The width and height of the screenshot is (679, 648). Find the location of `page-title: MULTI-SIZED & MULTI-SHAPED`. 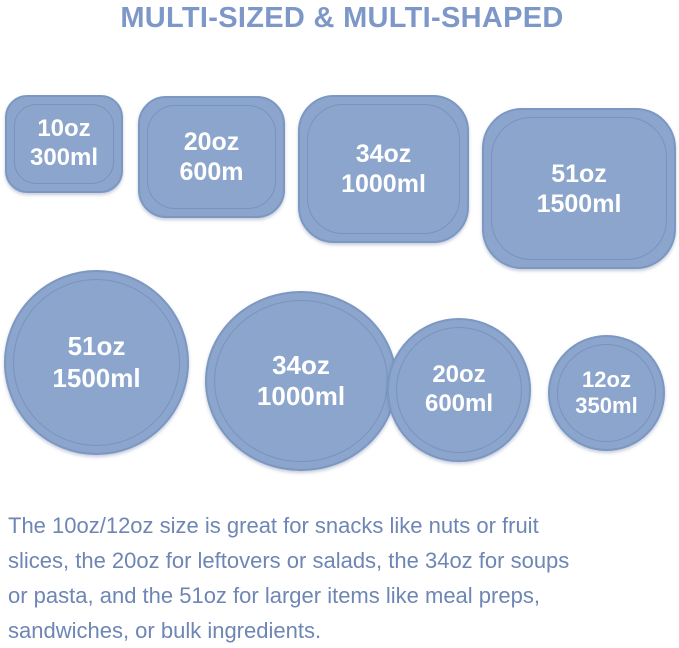

page-title: MULTI-SIZED & MULTI-SHAPED is located at coordinates (342, 18).